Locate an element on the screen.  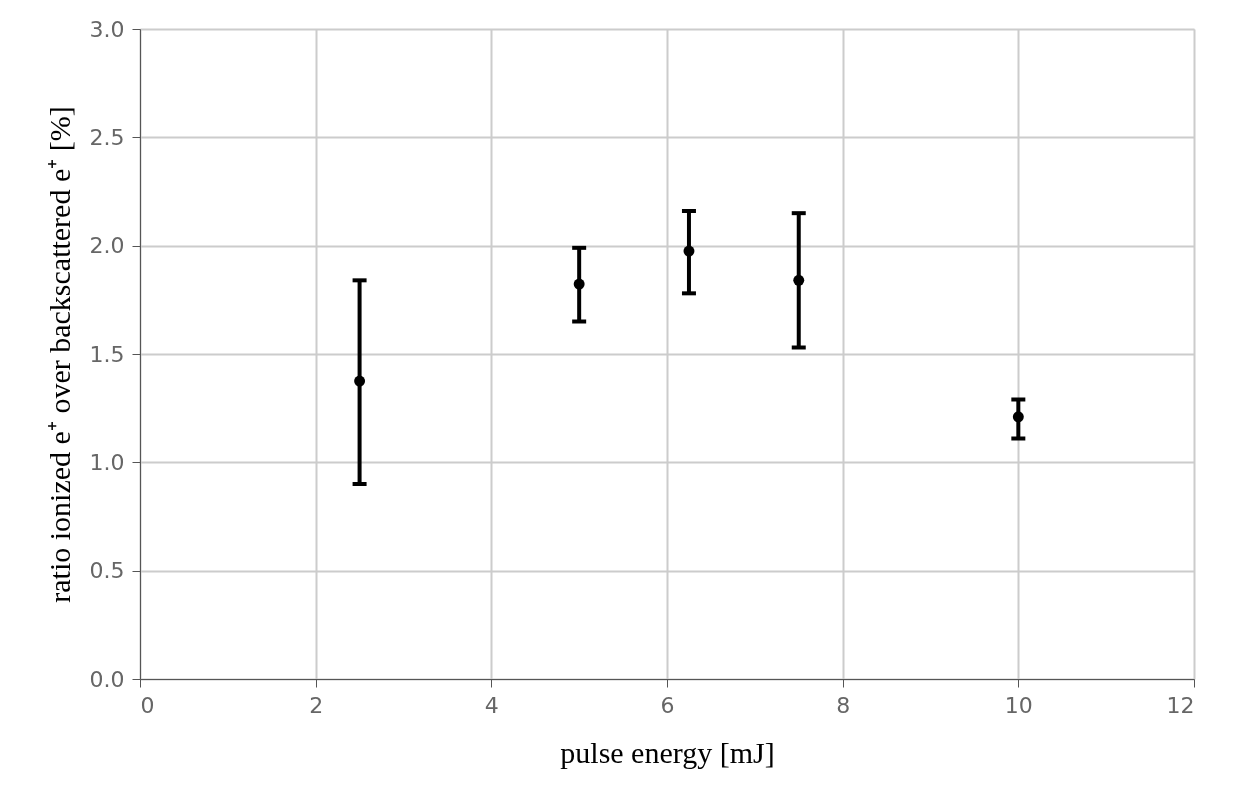
x-tick-label: 4 is located at coordinates (491, 705).